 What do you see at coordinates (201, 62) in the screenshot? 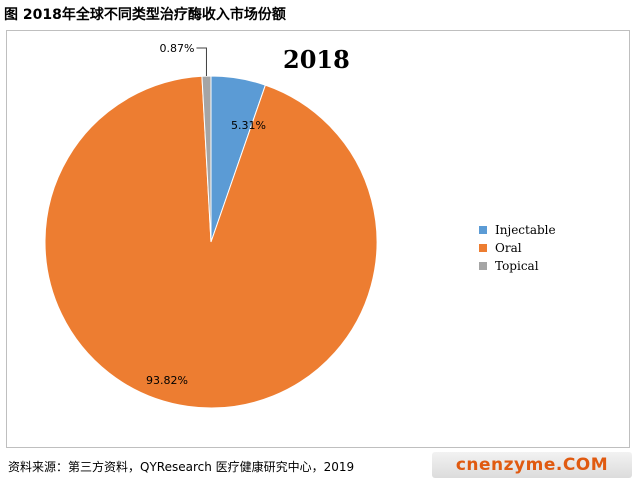
I see `leader-line-topical` at bounding box center [201, 62].